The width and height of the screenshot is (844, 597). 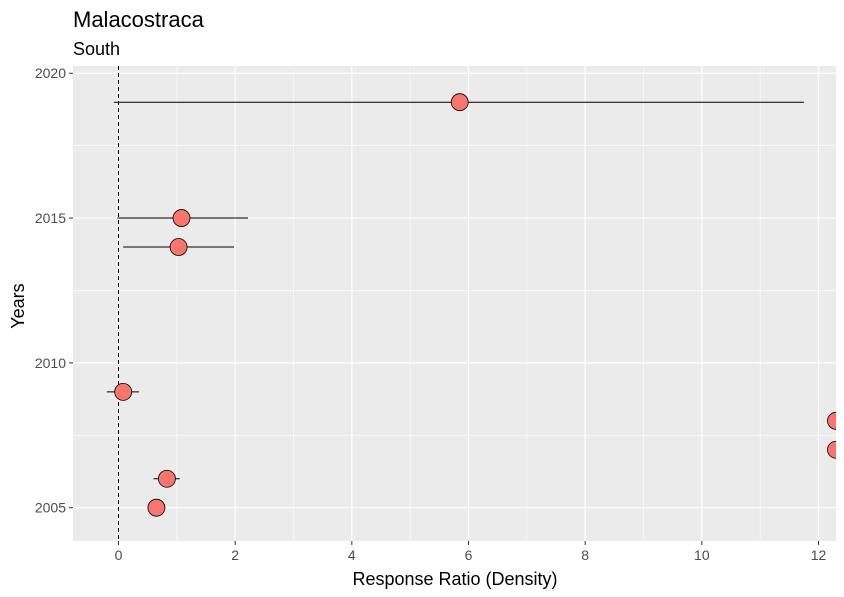 What do you see at coordinates (50, 218) in the screenshot?
I see `y-tick-label: 2015` at bounding box center [50, 218].